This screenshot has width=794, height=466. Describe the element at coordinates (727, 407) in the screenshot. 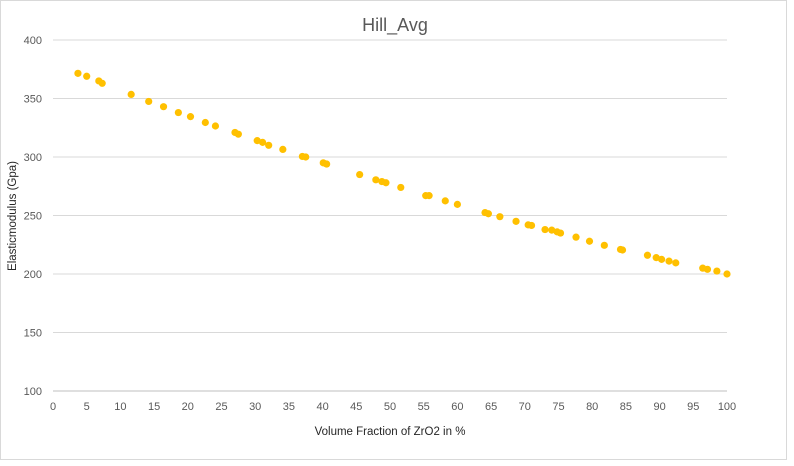

I see `x-tick-label: 100` at that location.